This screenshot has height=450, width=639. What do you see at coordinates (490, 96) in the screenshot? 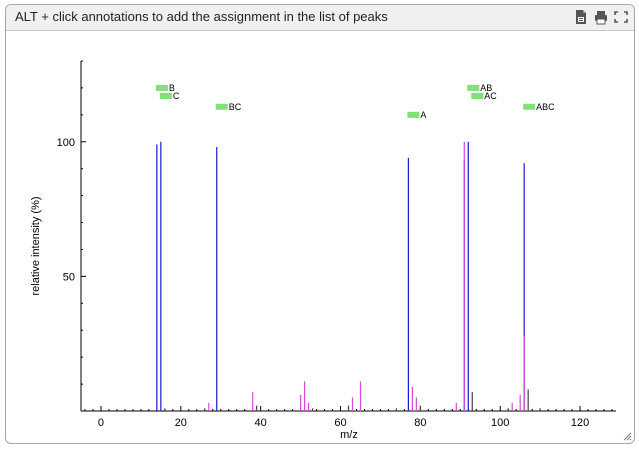
I see `annotation-label: AC` at bounding box center [490, 96].